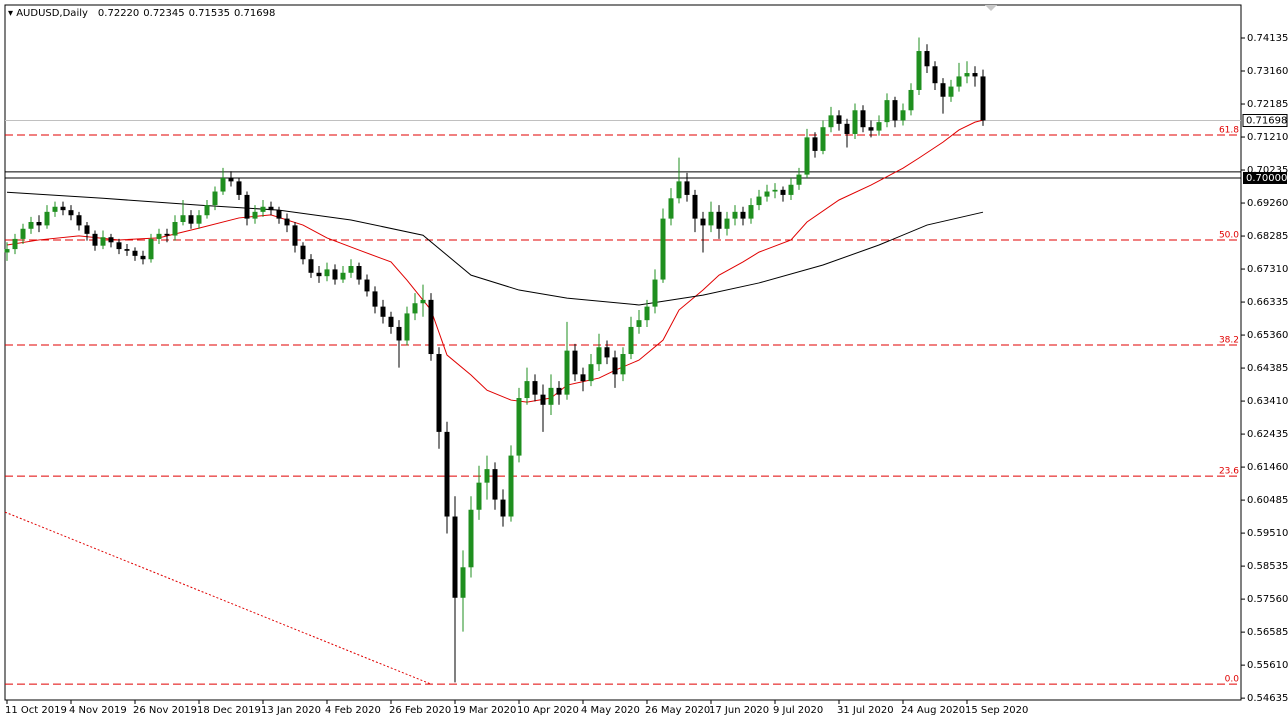  I want to click on y-tick-label: 0.67310, so click(1267, 269).